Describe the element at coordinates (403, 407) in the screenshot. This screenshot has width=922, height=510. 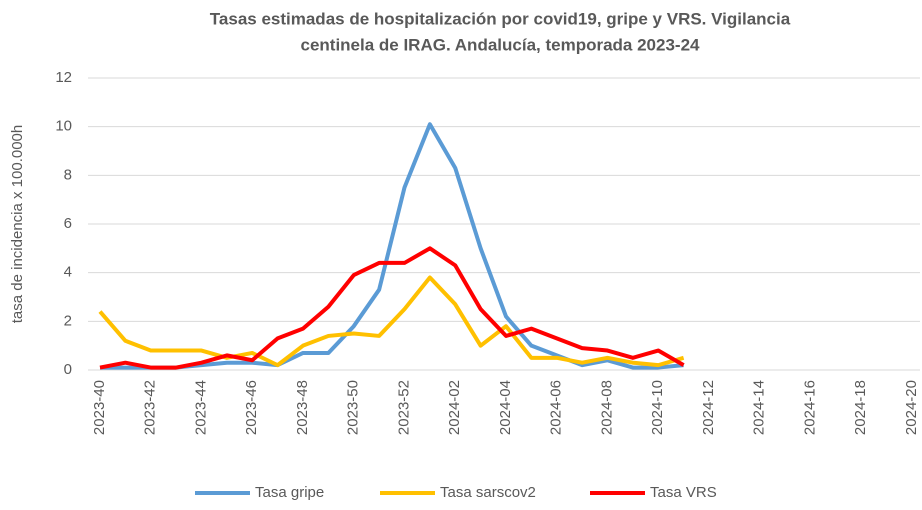
I see `x-tick-label: 2023-52` at that location.